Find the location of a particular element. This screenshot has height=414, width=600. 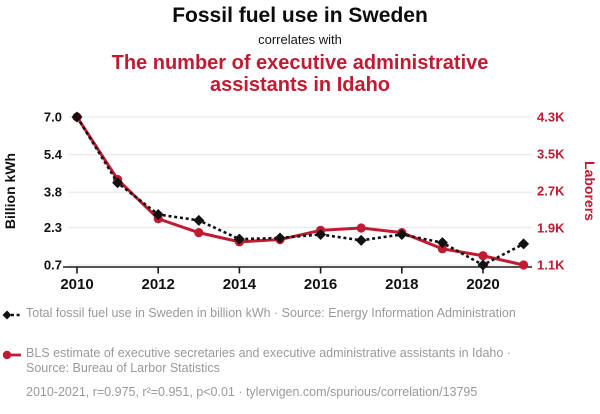

x-tick-label: 2016 is located at coordinates (320, 284).